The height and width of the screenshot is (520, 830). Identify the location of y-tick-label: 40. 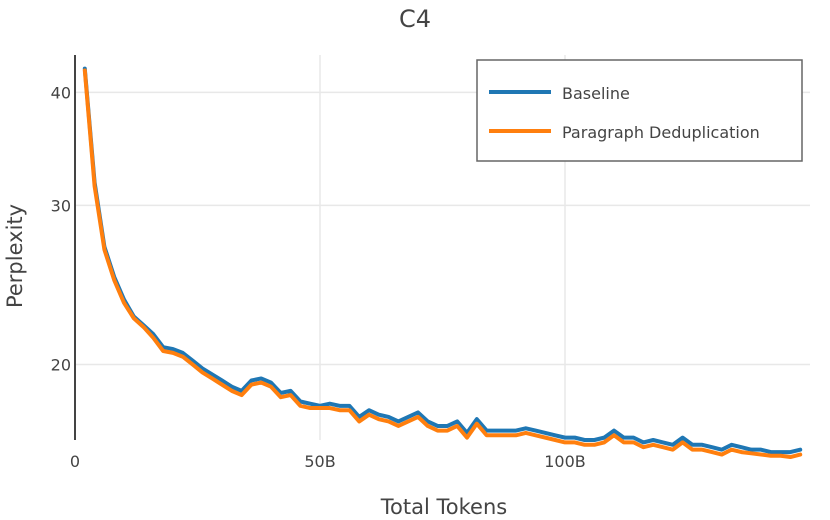
(61, 92).